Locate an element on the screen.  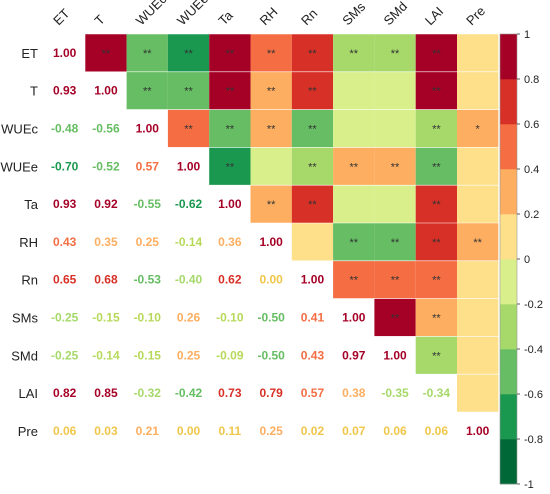
colorbar-tick-label: 0.8 is located at coordinates (531, 80).